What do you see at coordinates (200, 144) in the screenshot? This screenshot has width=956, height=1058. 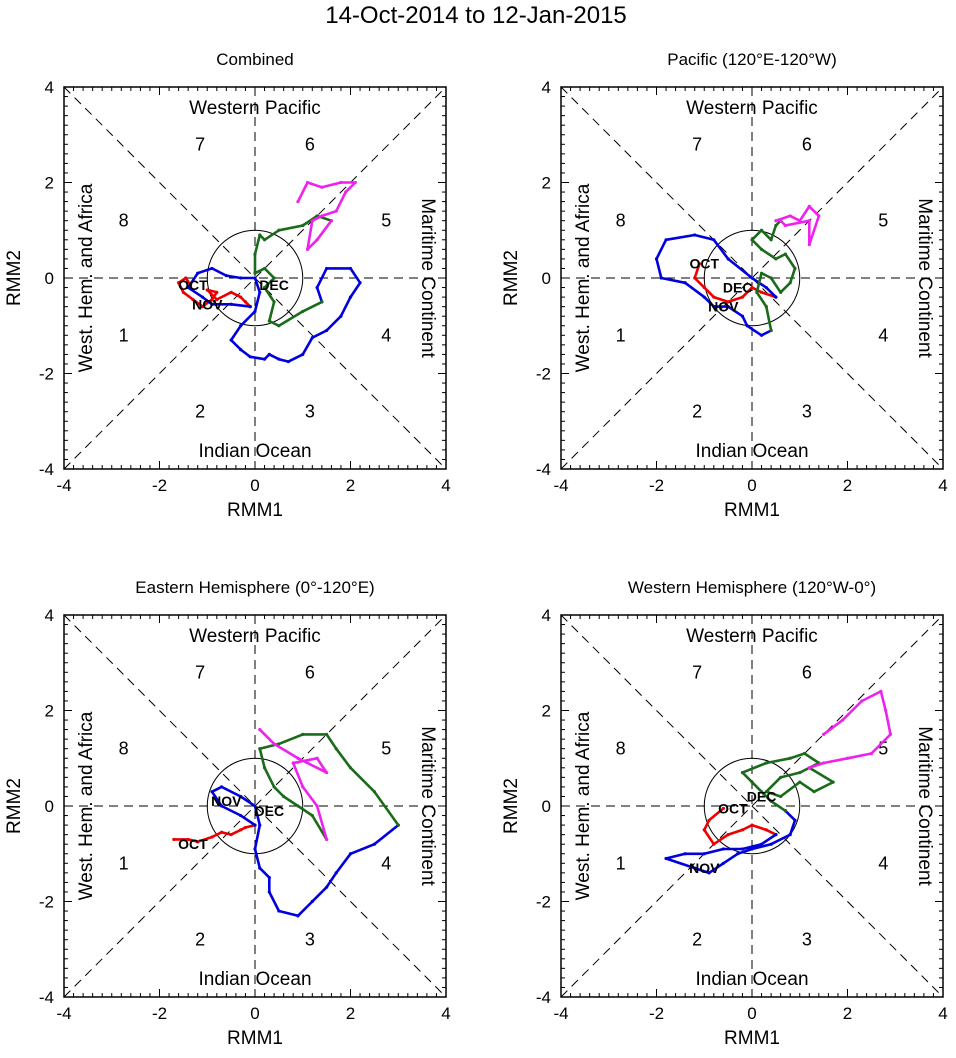 I see `phase-number-label: 7` at bounding box center [200, 144].